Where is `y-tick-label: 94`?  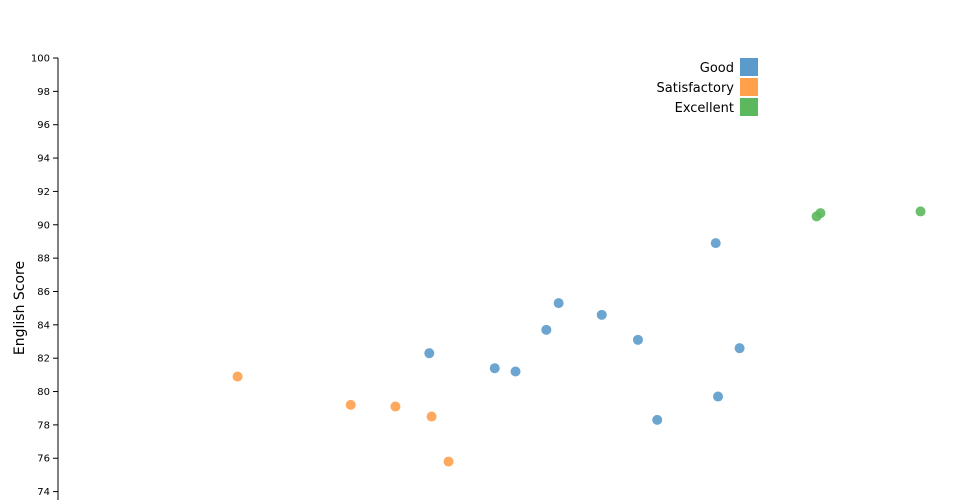
y-tick-label: 94 is located at coordinates (43, 159).